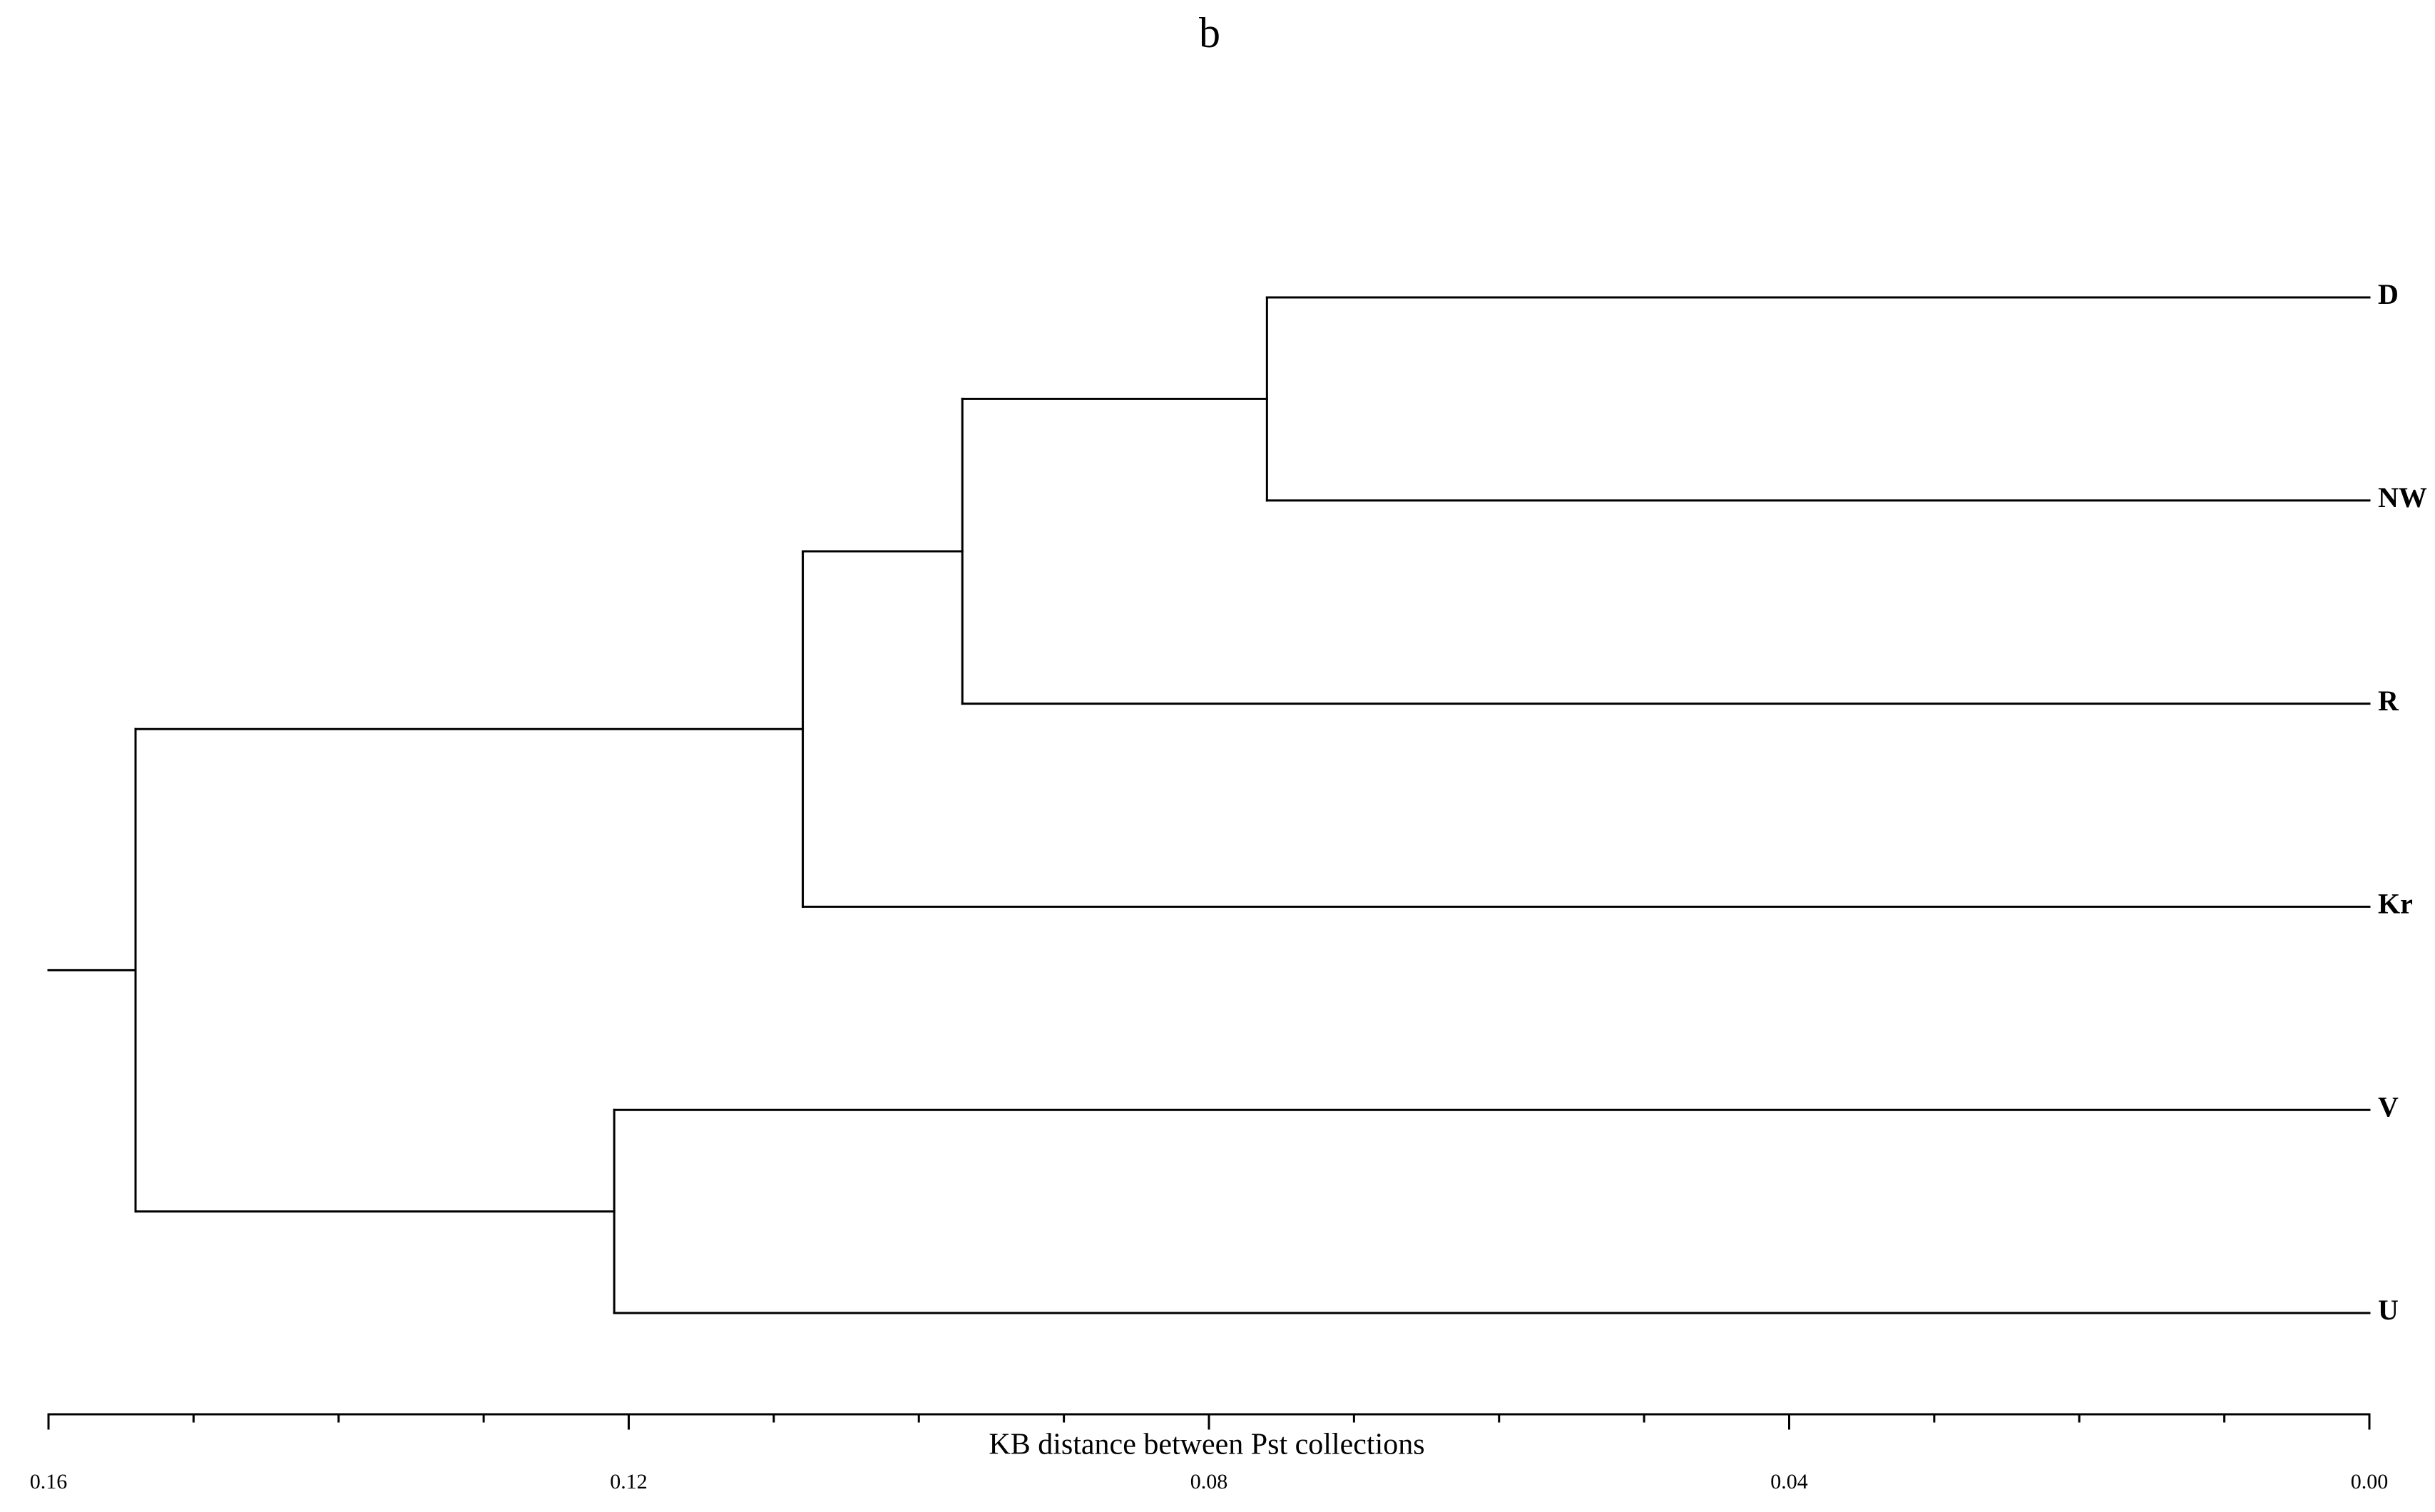 This screenshot has height=1512, width=2435. What do you see at coordinates (1209, 32) in the screenshot?
I see `chart-title: b` at bounding box center [1209, 32].